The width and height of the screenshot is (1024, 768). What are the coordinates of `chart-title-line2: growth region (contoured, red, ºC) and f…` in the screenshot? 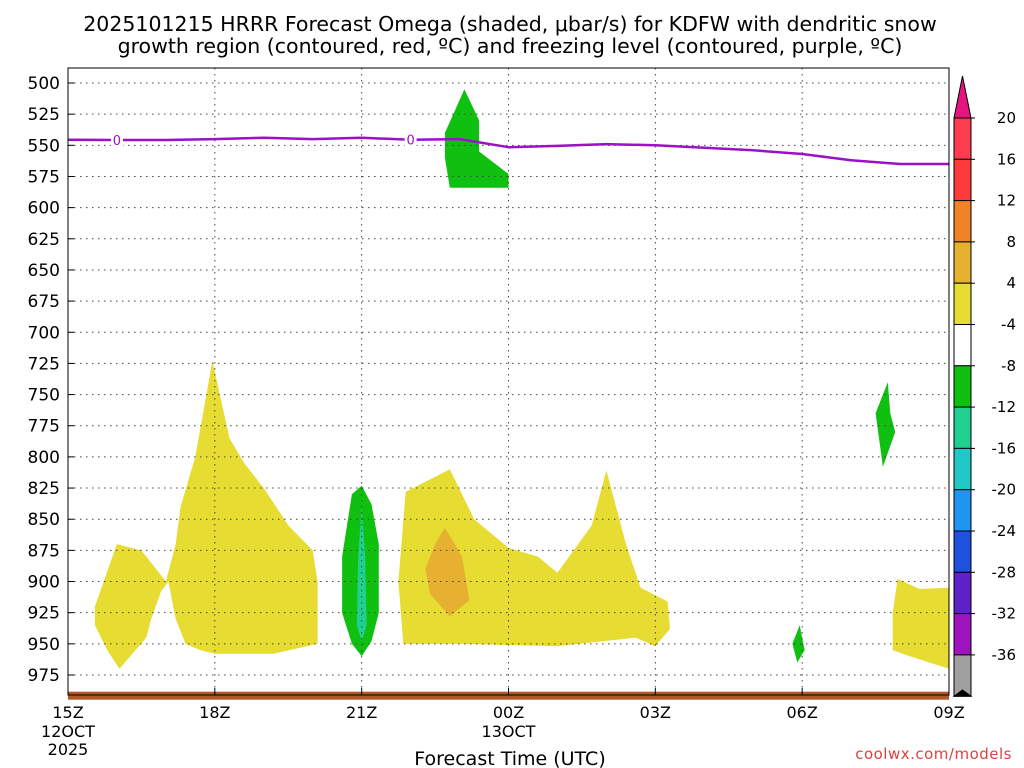 It's located at (510, 46).